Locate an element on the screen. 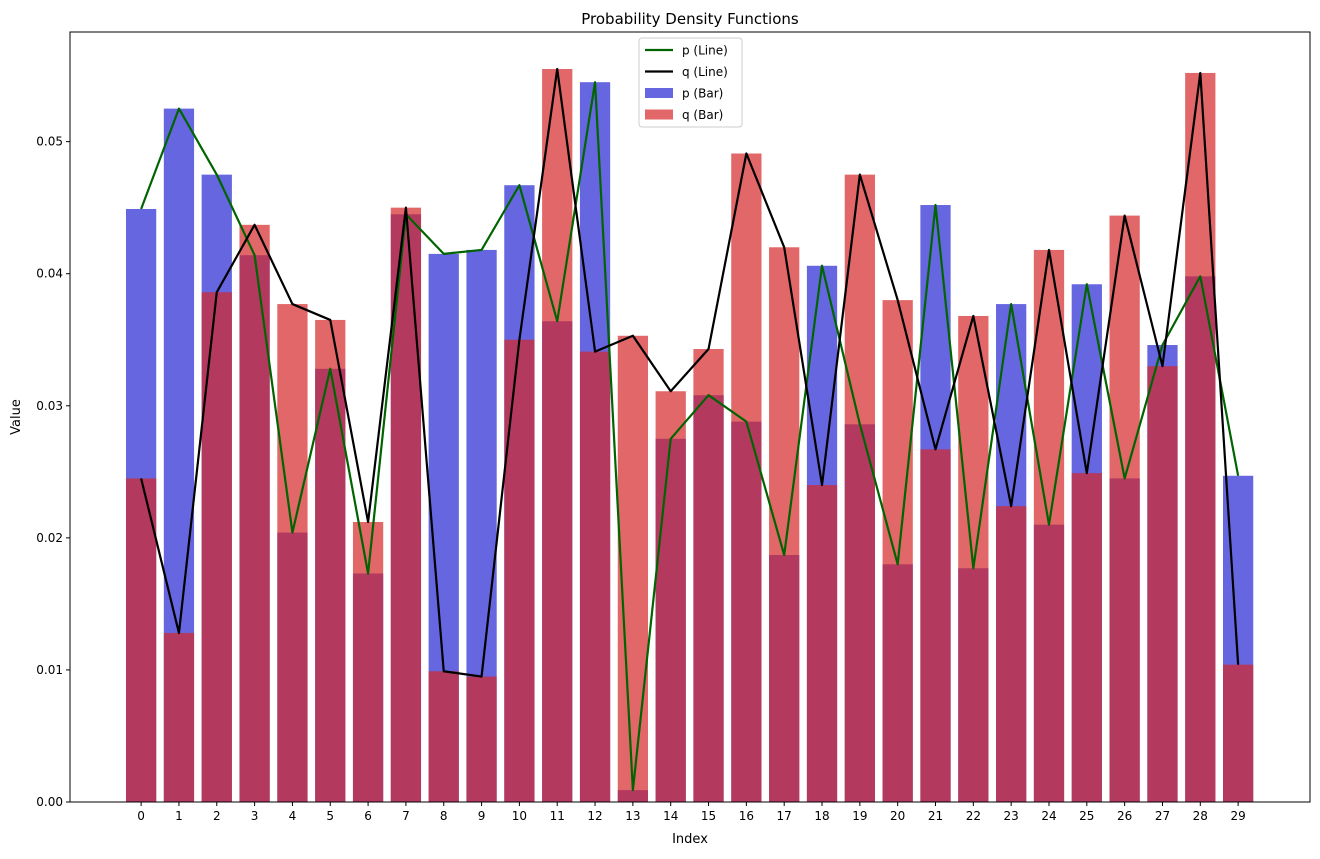  y-tick-label: 0.05 is located at coordinates (49, 142).